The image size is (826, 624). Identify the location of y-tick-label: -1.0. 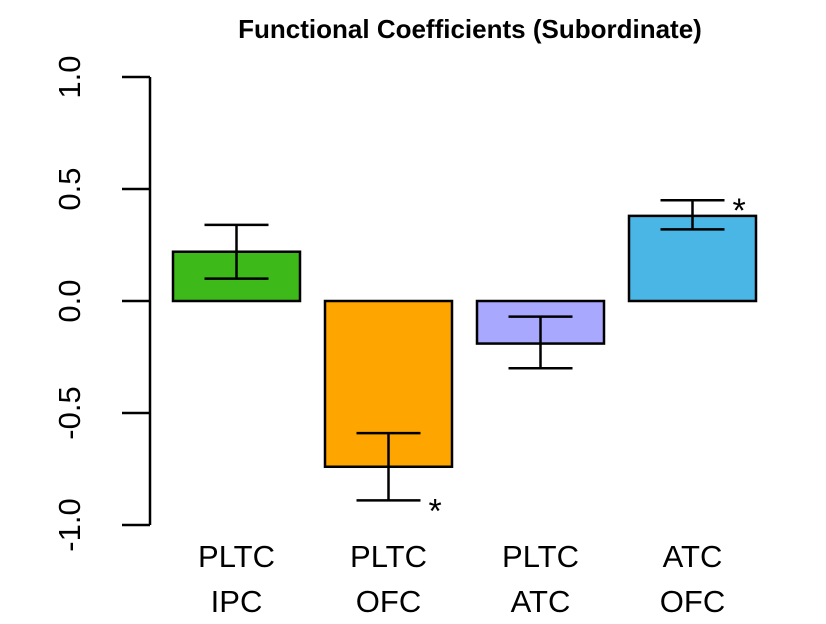
(69, 524).